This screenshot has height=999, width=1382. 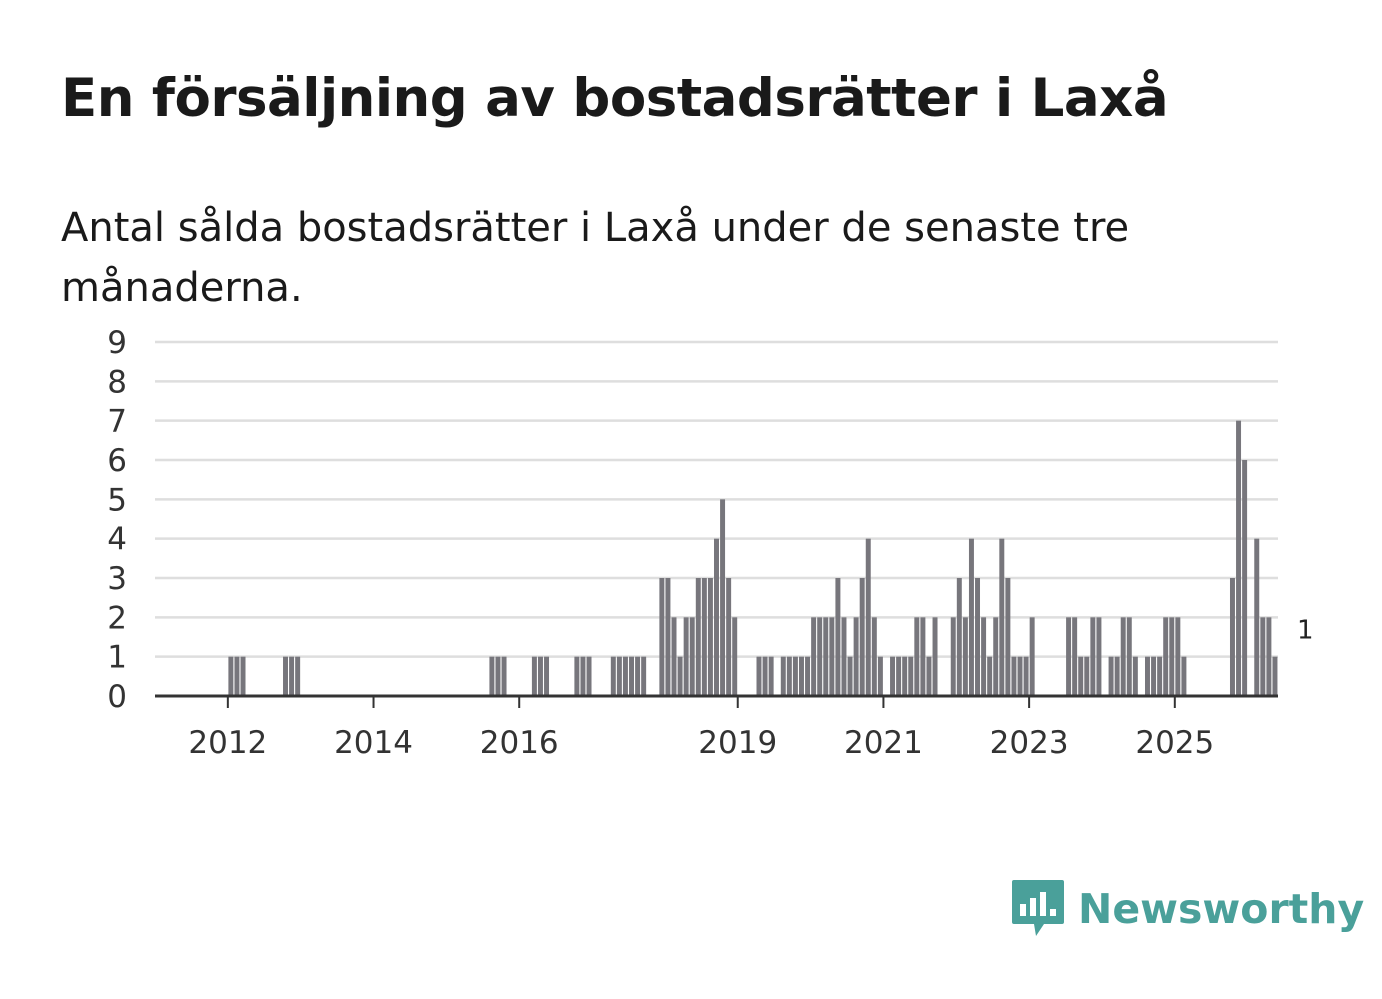 What do you see at coordinates (737, 743) in the screenshot?
I see `x-tick-label: 2019` at bounding box center [737, 743].